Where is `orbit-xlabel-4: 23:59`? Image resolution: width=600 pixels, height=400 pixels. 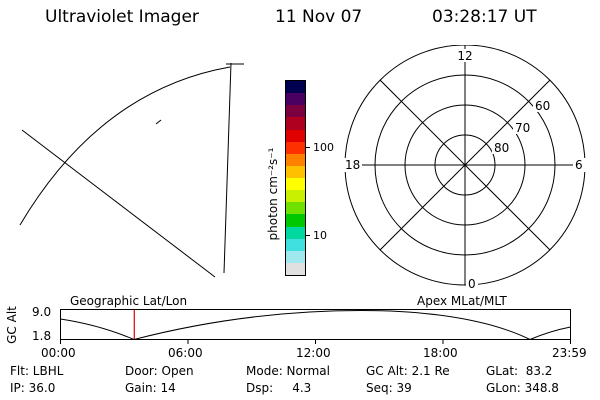 orbit-xlabel-4: 23:59 is located at coordinates (569, 353).